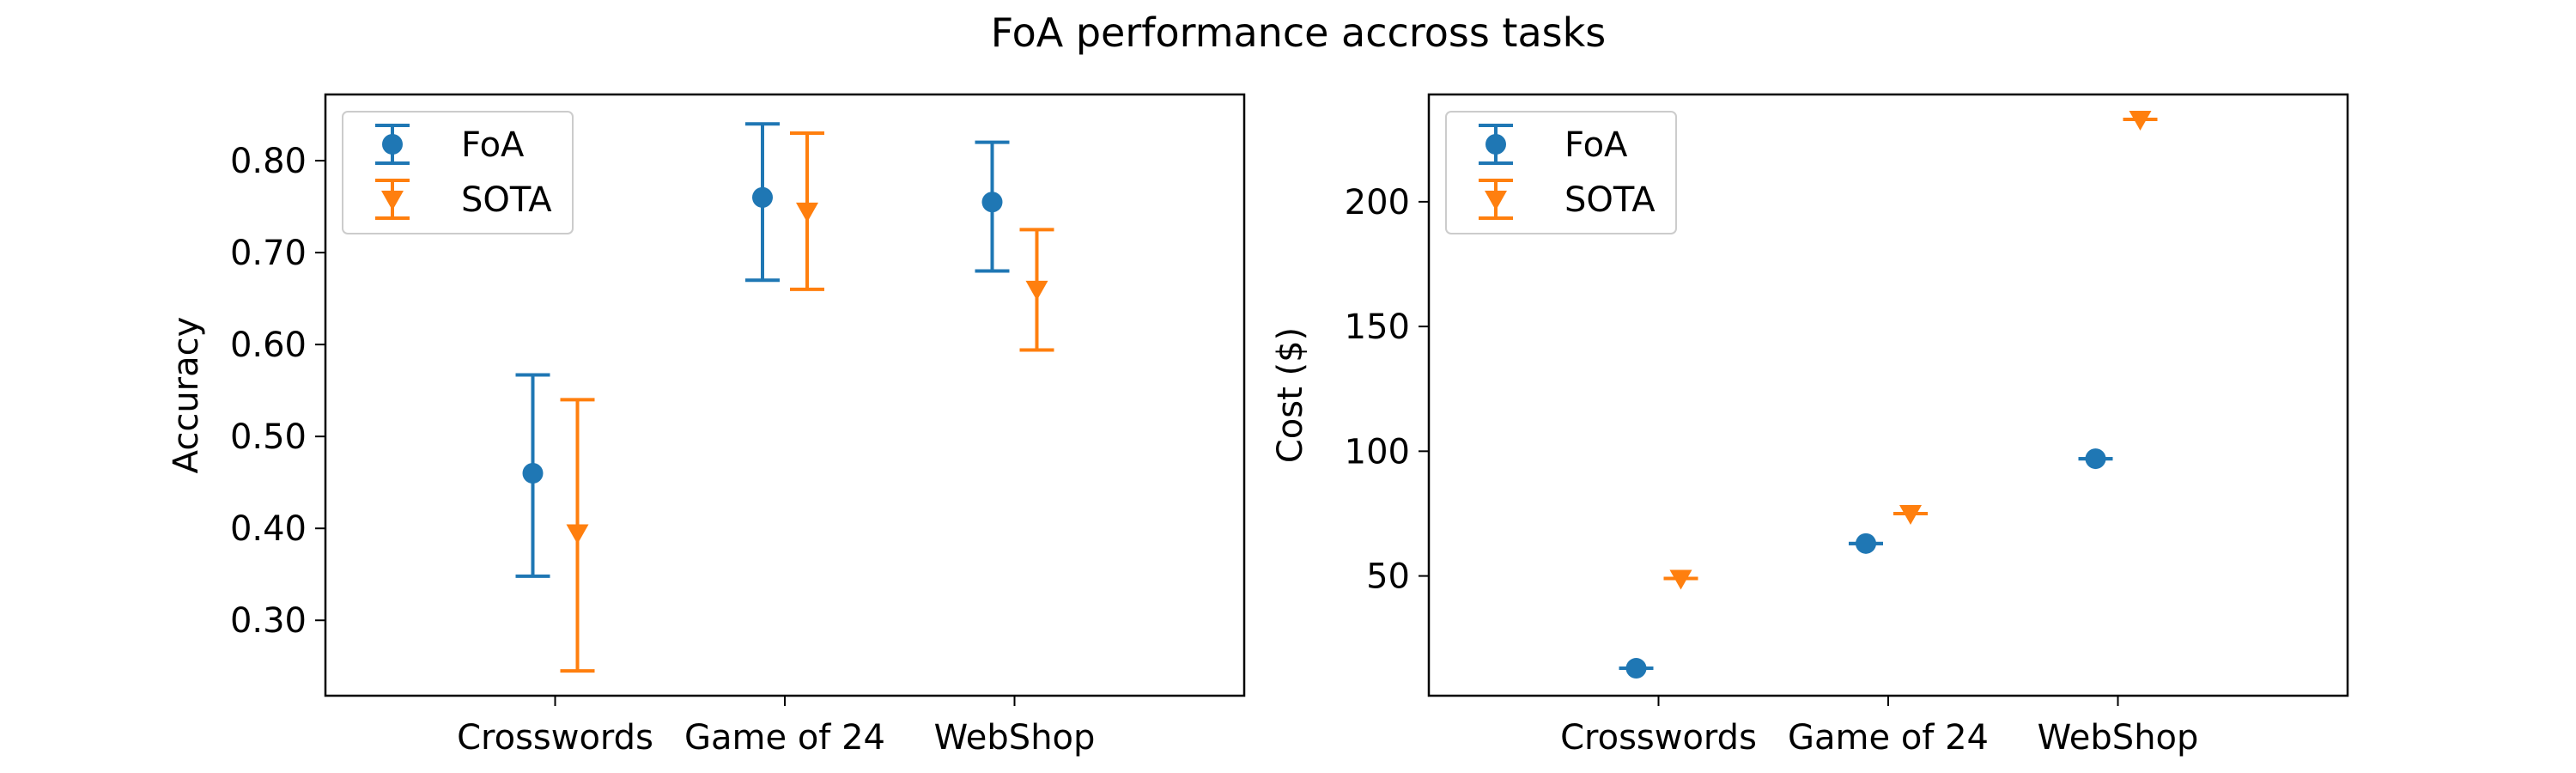  Describe the element at coordinates (1290, 395) in the screenshot. I see `cost-y-axis-label: Cost ($)` at that location.